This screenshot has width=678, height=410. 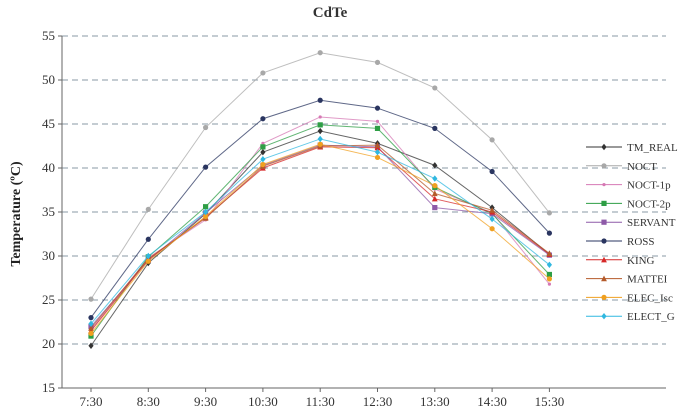 I want to click on legend-item: NOCT, so click(x=621, y=167).